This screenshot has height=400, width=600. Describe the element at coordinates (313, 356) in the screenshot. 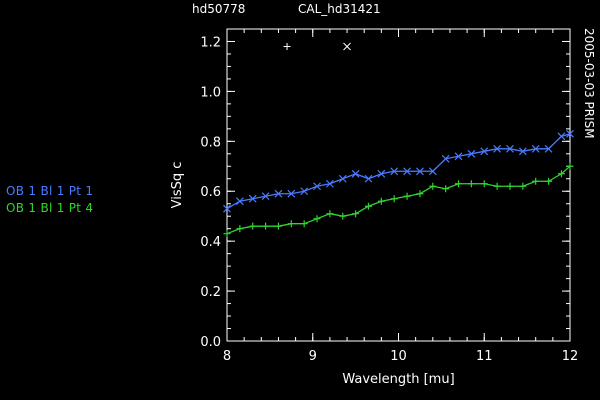

I see `x-tick-label: 9` at that location.